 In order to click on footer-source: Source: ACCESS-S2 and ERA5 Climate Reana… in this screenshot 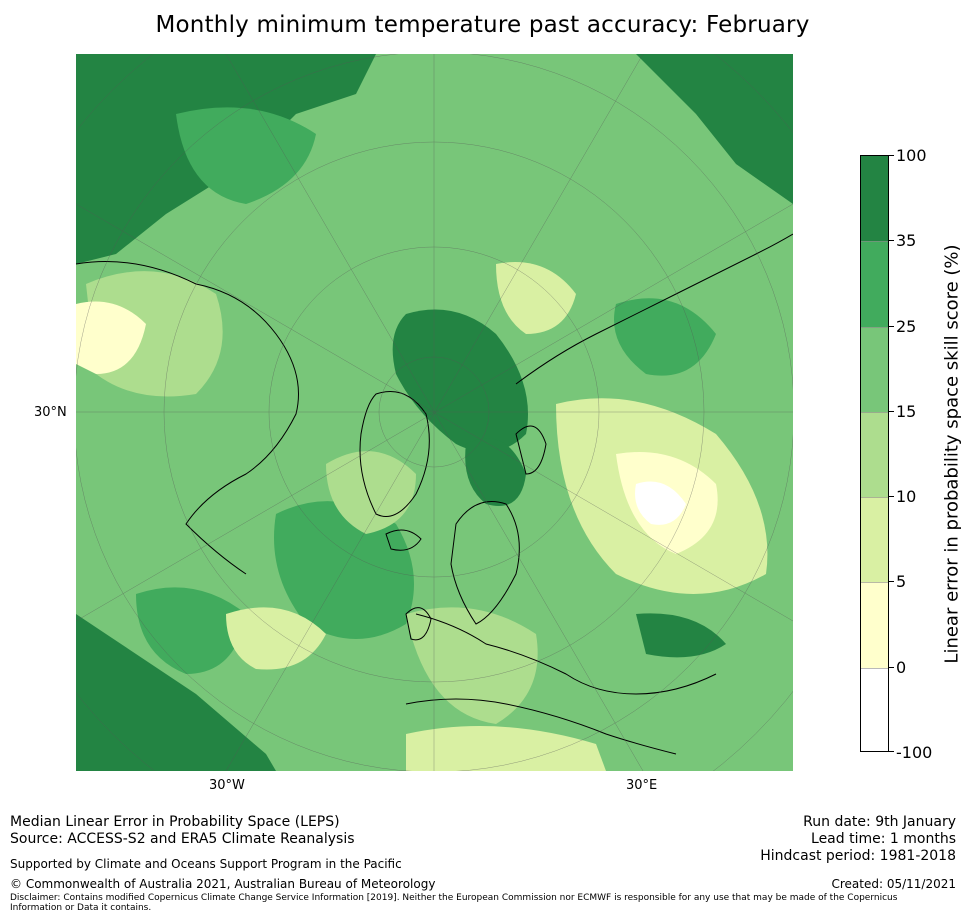, I will do `click(182, 839)`.